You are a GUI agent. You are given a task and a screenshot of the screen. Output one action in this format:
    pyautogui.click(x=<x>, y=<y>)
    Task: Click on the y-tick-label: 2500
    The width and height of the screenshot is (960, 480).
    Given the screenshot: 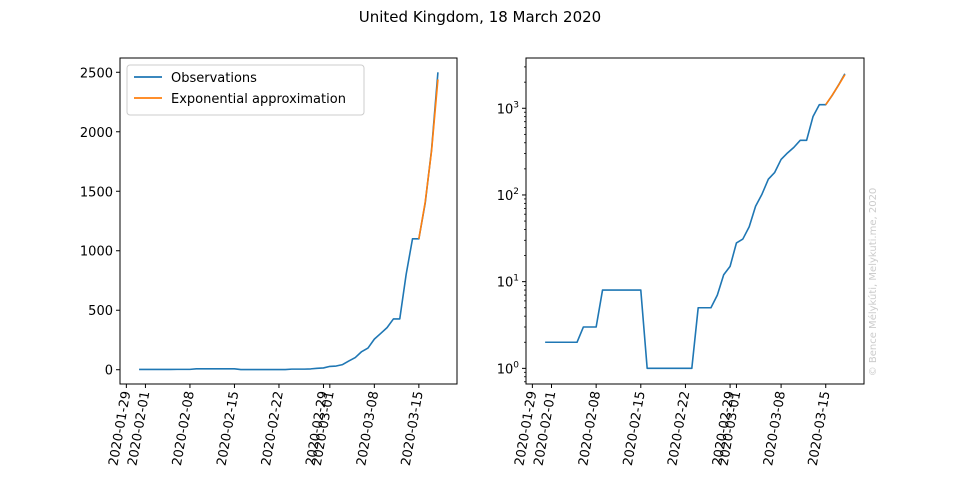 What is the action you would take?
    pyautogui.click(x=96, y=73)
    